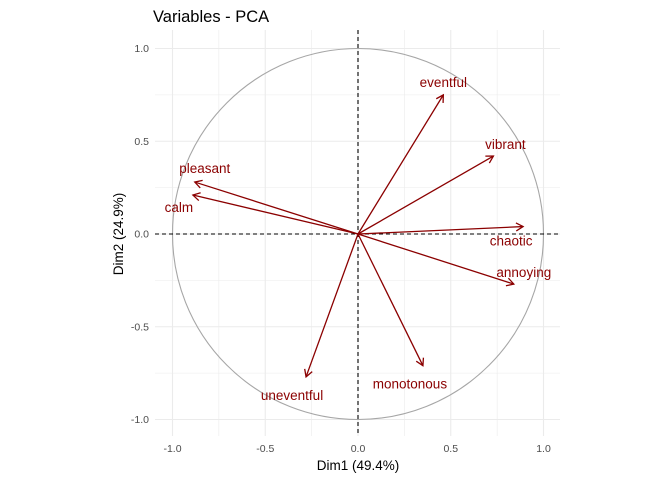 The width and height of the screenshot is (672, 480). Describe the element at coordinates (331, 306) in the screenshot. I see `arrow-uneventful` at that location.